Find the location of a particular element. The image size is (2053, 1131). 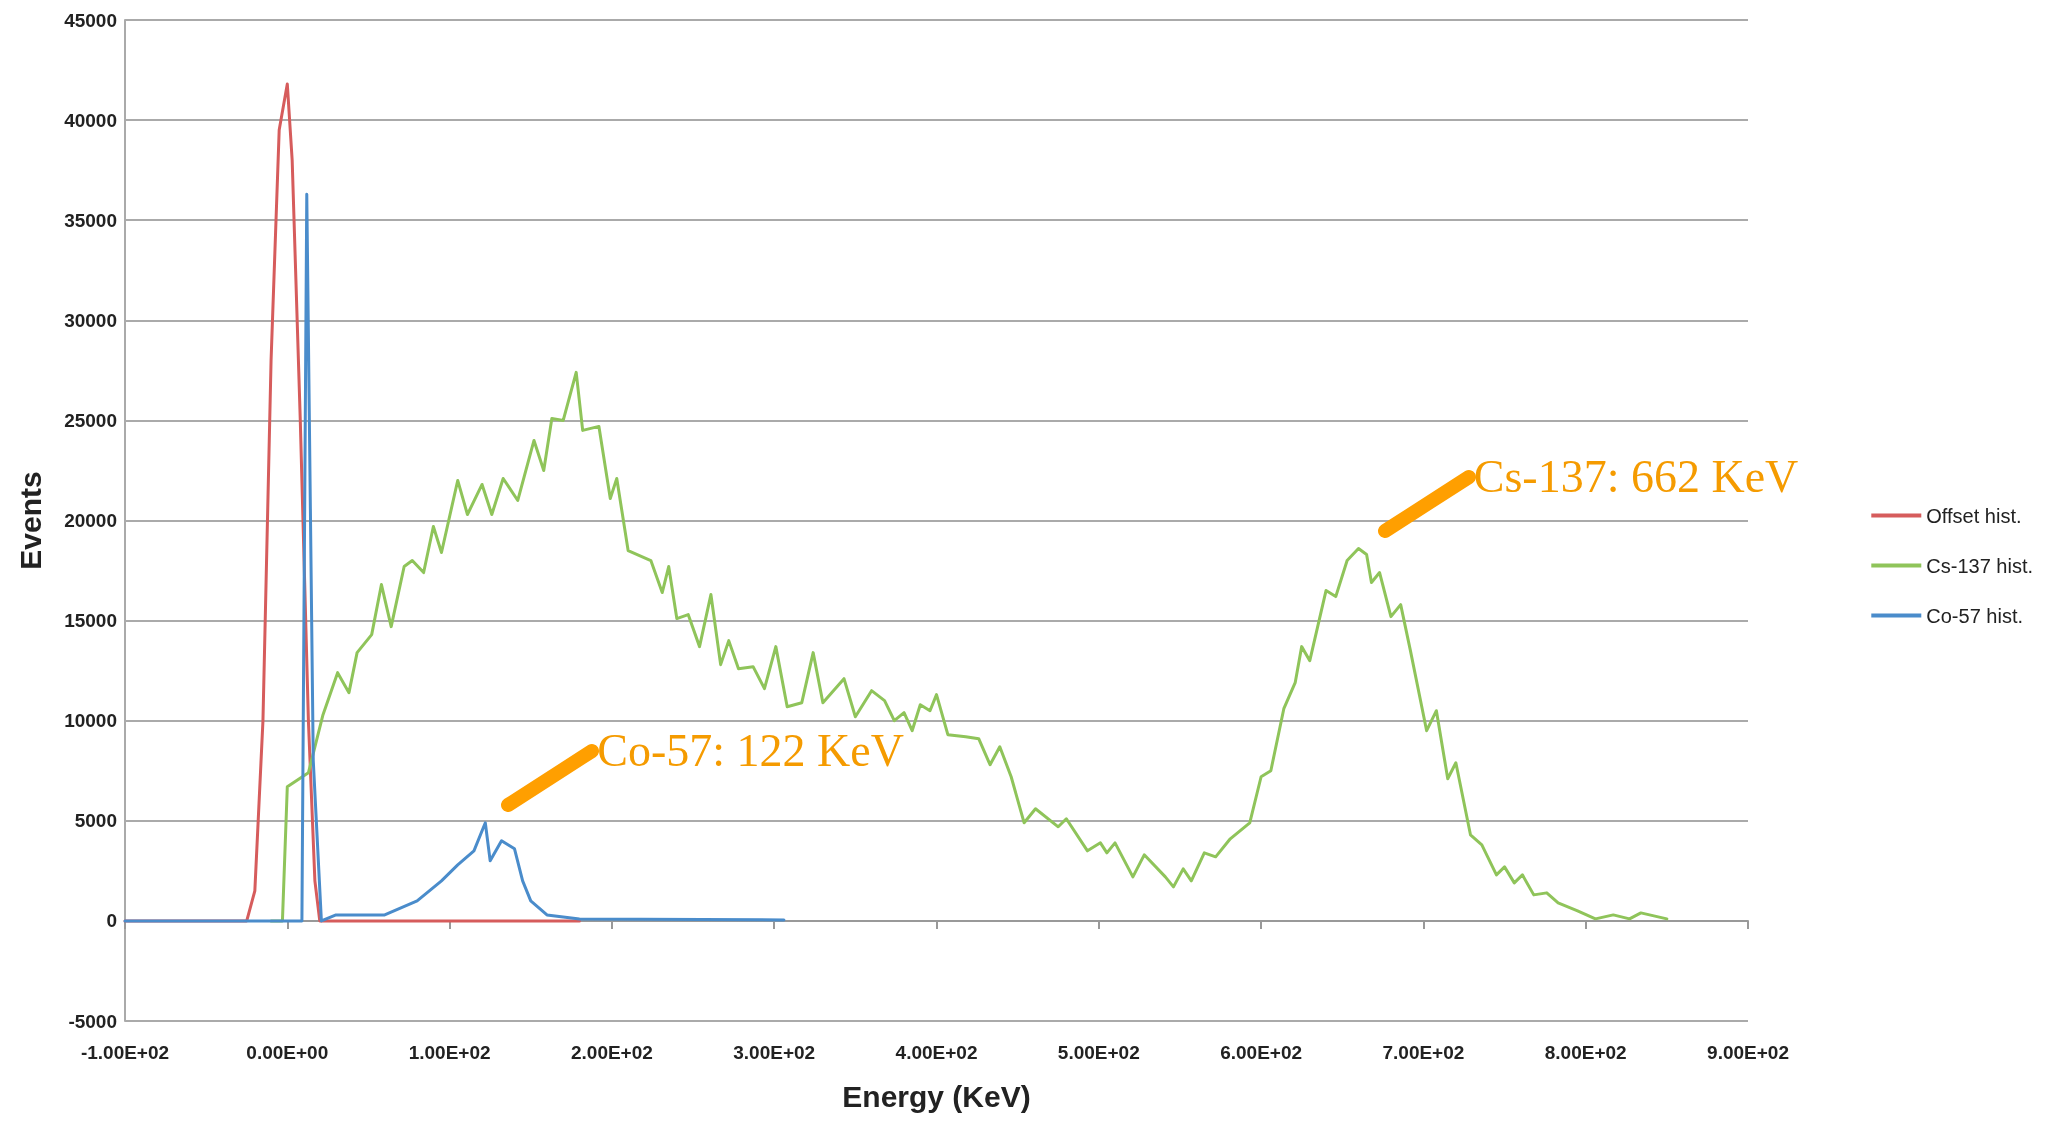

annotation: Cs-137: 662 KeV is located at coordinates (1636, 477).